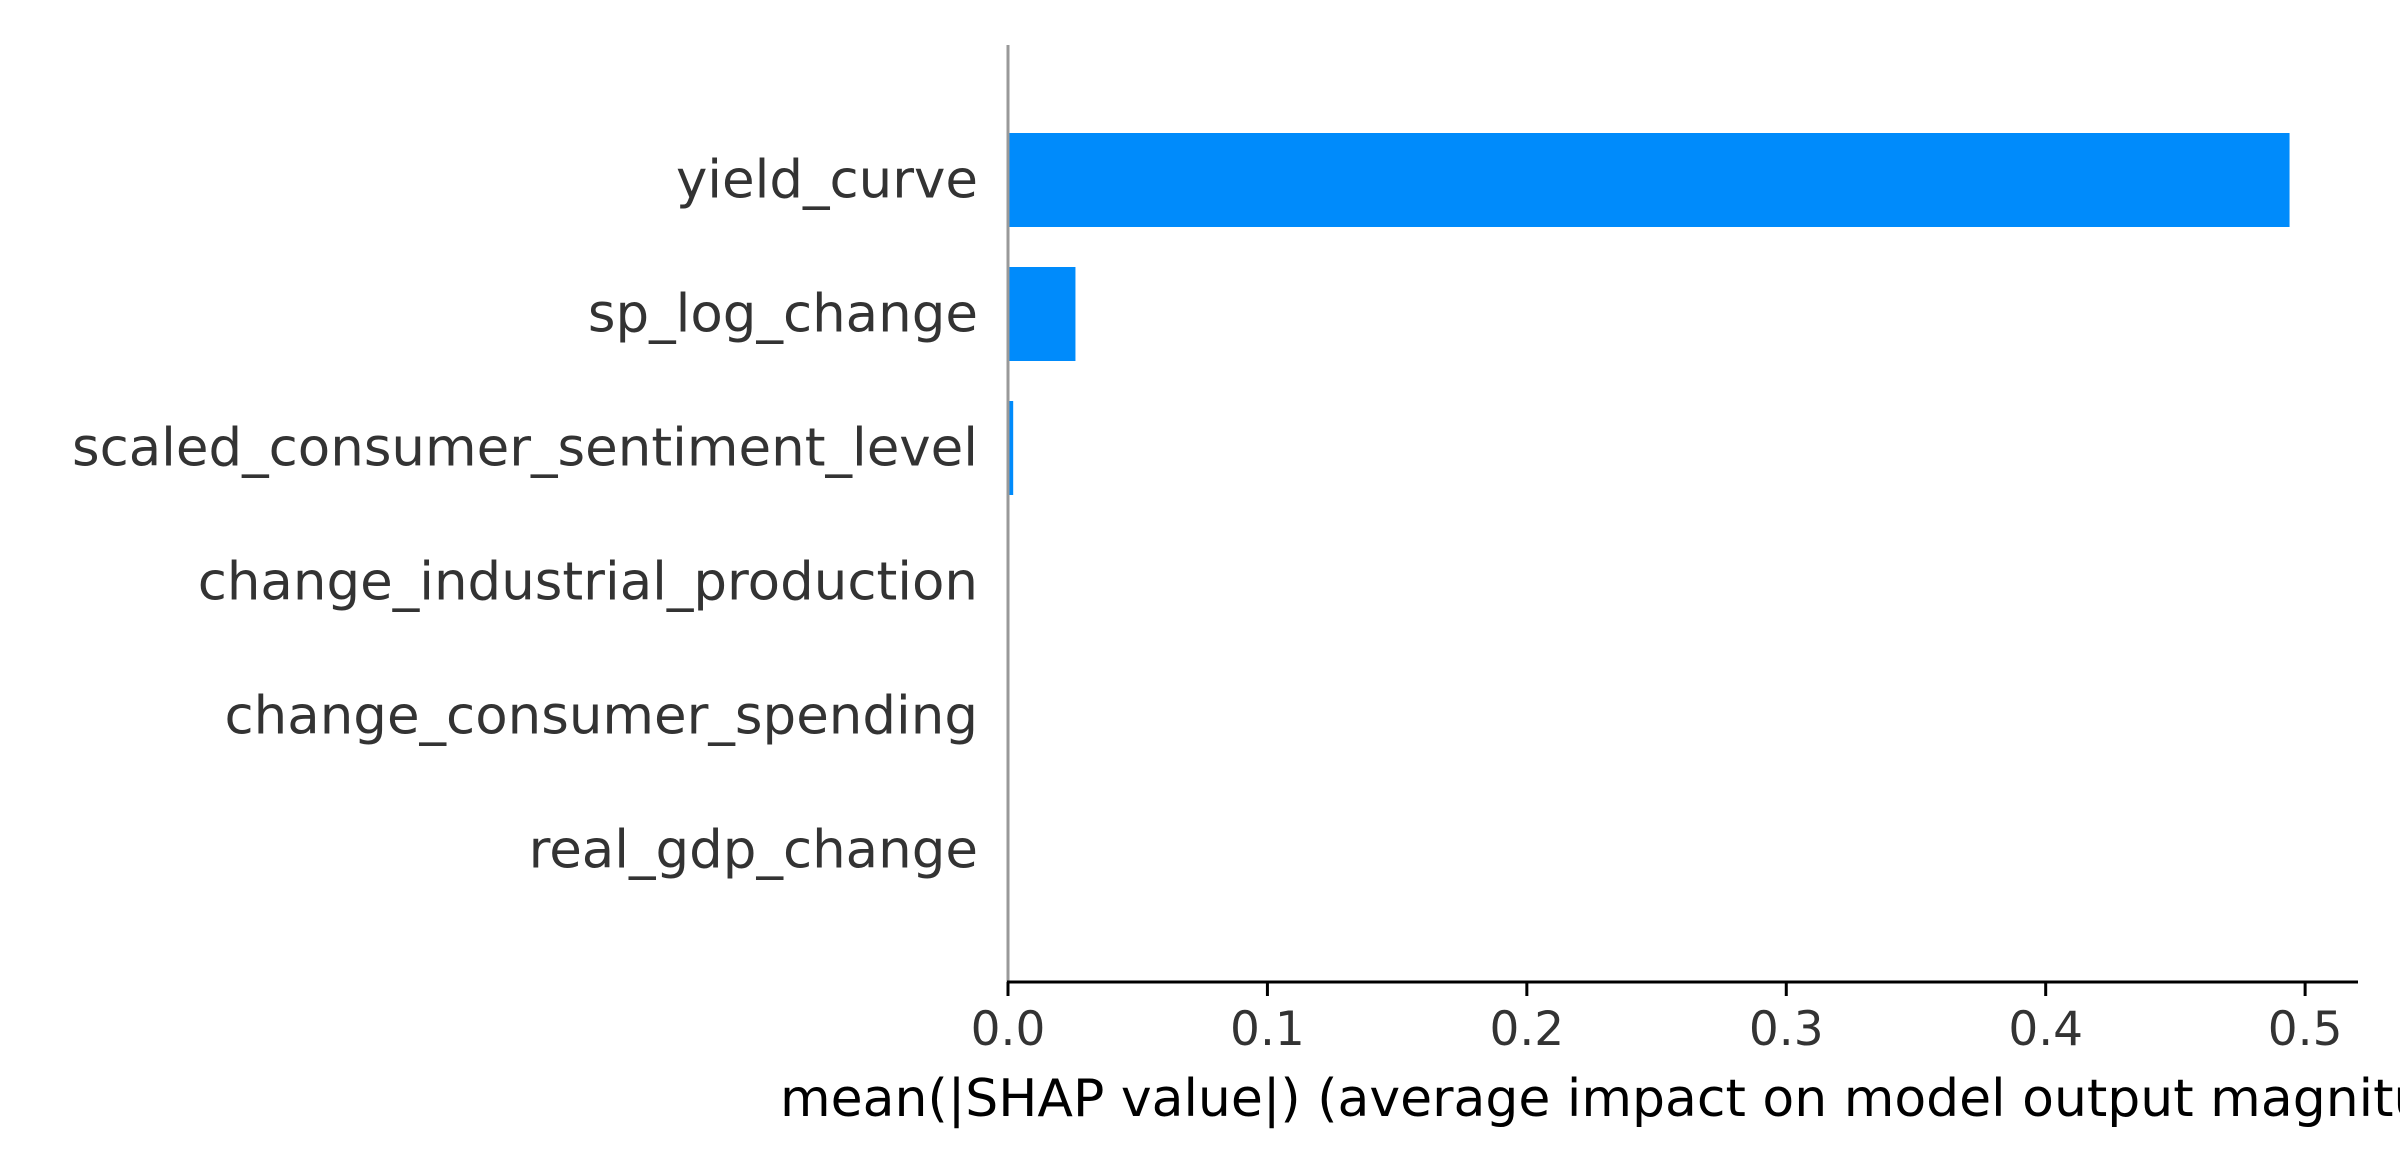  Describe the element at coordinates (1267, 1029) in the screenshot. I see `x-tick-label: 0.1` at that location.